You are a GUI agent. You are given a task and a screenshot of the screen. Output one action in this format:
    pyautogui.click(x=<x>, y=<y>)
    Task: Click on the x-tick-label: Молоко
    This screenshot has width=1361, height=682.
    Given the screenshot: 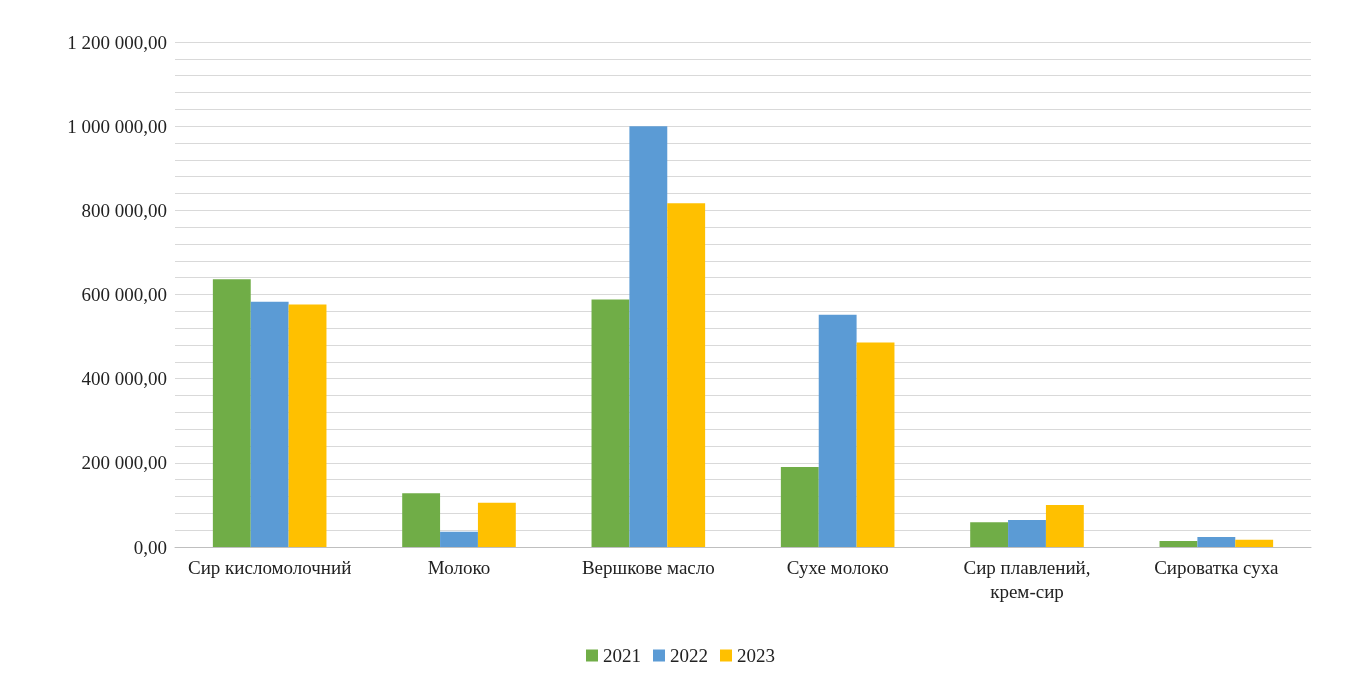 What is the action you would take?
    pyautogui.click(x=459, y=567)
    